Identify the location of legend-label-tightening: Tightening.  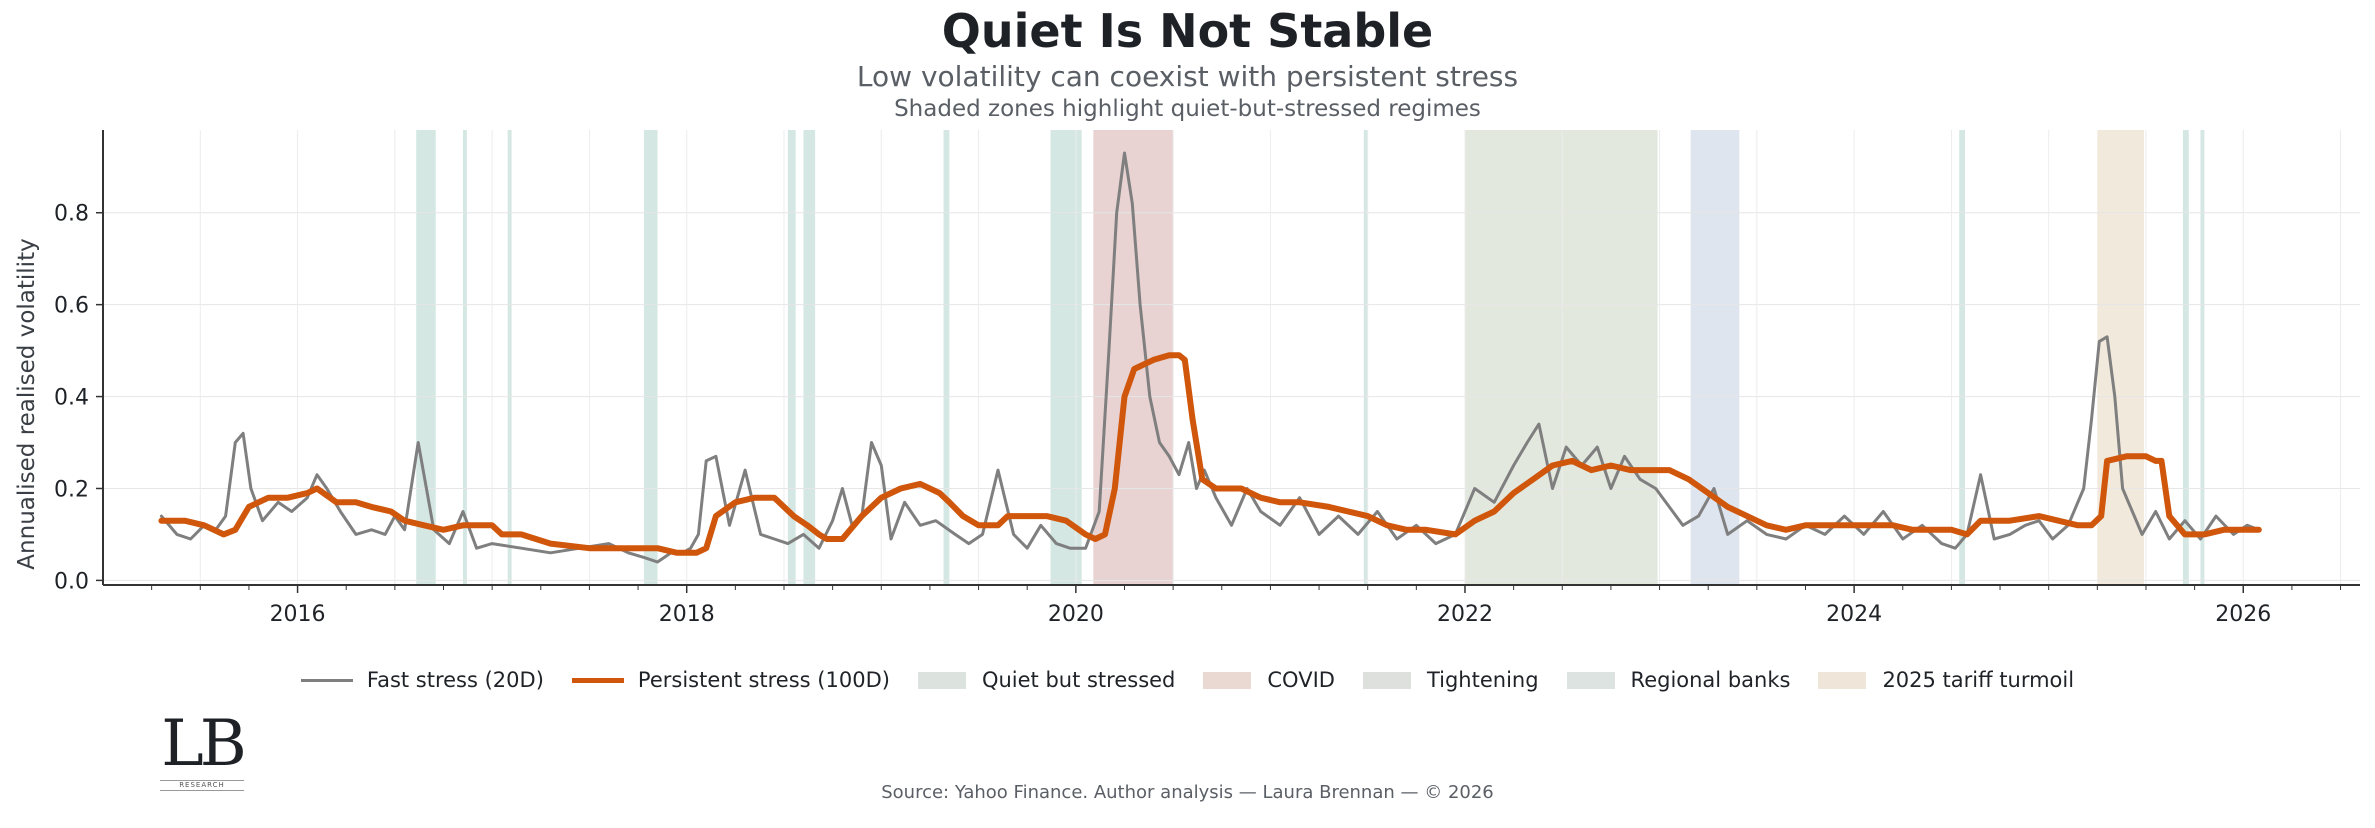
(1482, 680).